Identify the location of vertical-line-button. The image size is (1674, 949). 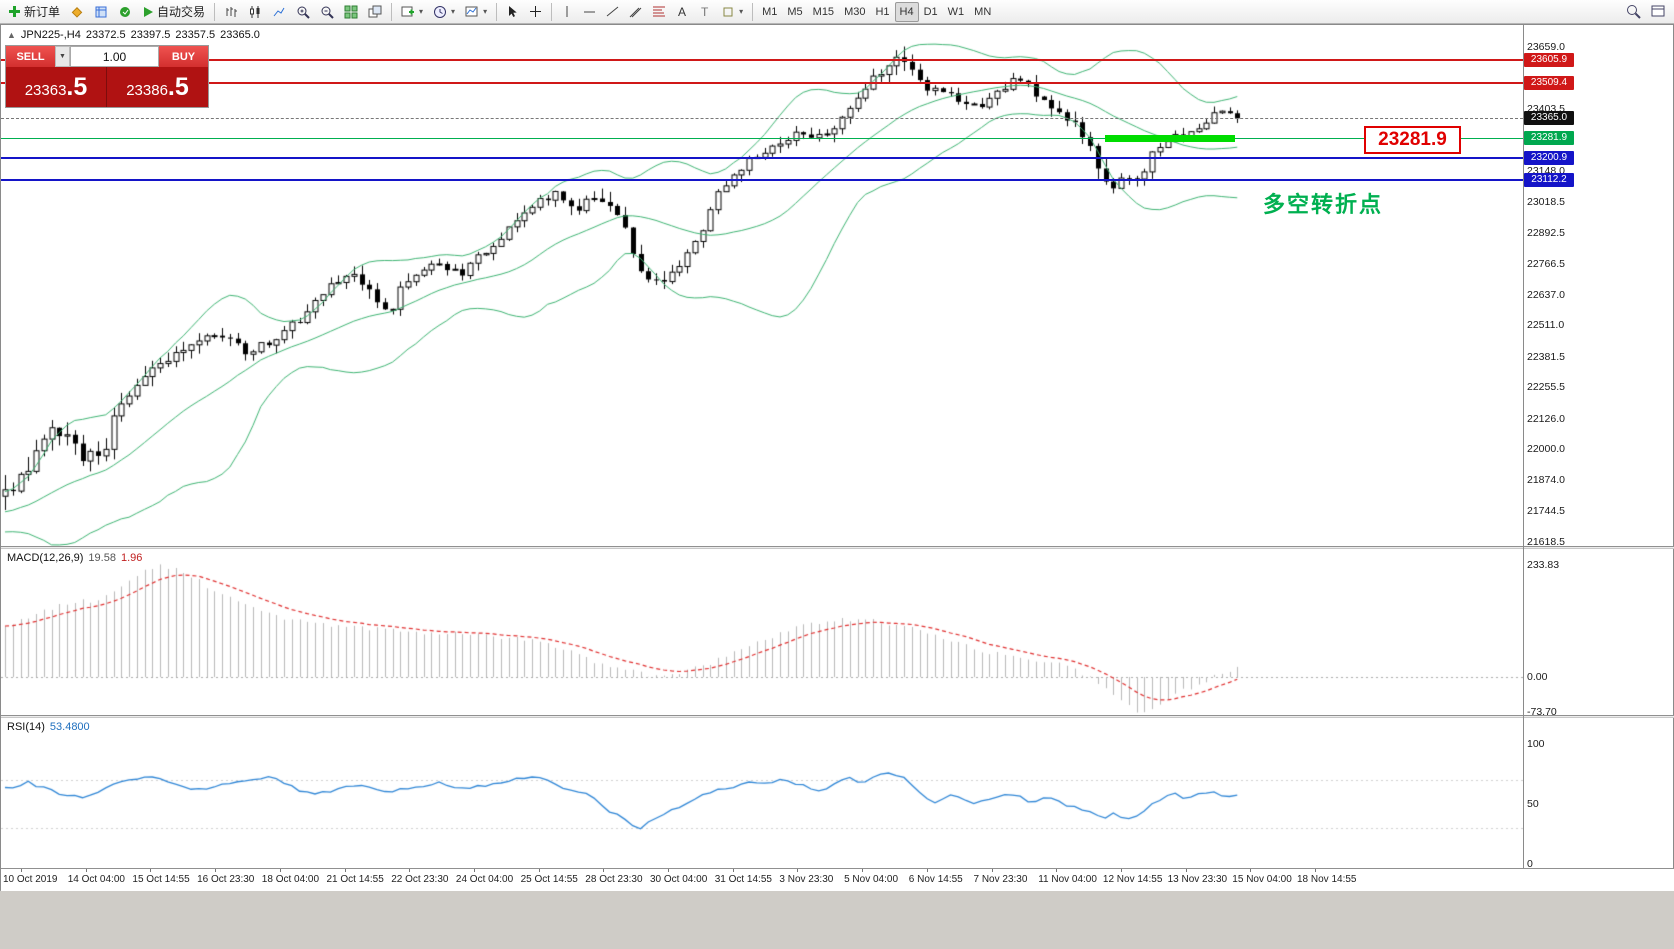
(567, 11).